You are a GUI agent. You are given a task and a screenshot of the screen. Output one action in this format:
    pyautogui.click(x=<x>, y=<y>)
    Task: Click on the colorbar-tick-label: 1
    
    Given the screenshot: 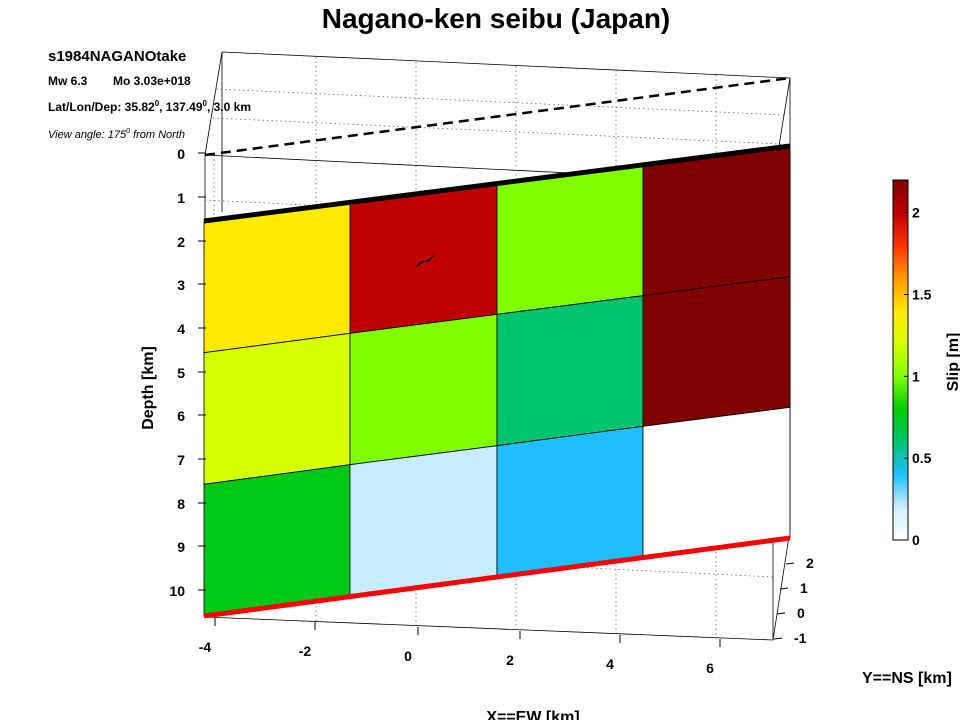 What is the action you would take?
    pyautogui.click(x=916, y=376)
    